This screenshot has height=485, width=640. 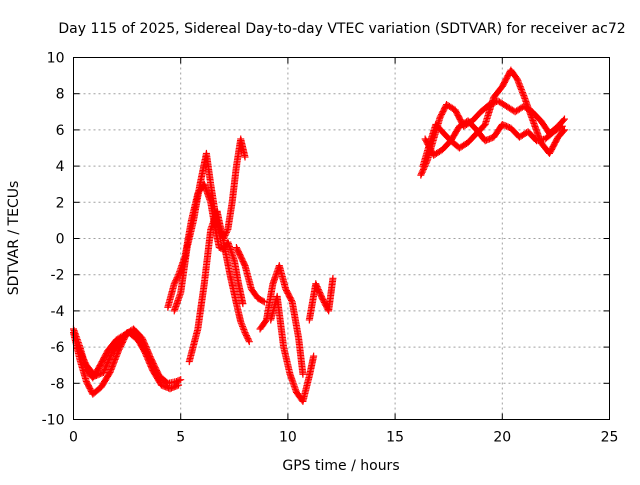 What do you see at coordinates (56, 59) in the screenshot?
I see `y-tick-label: 10` at bounding box center [56, 59].